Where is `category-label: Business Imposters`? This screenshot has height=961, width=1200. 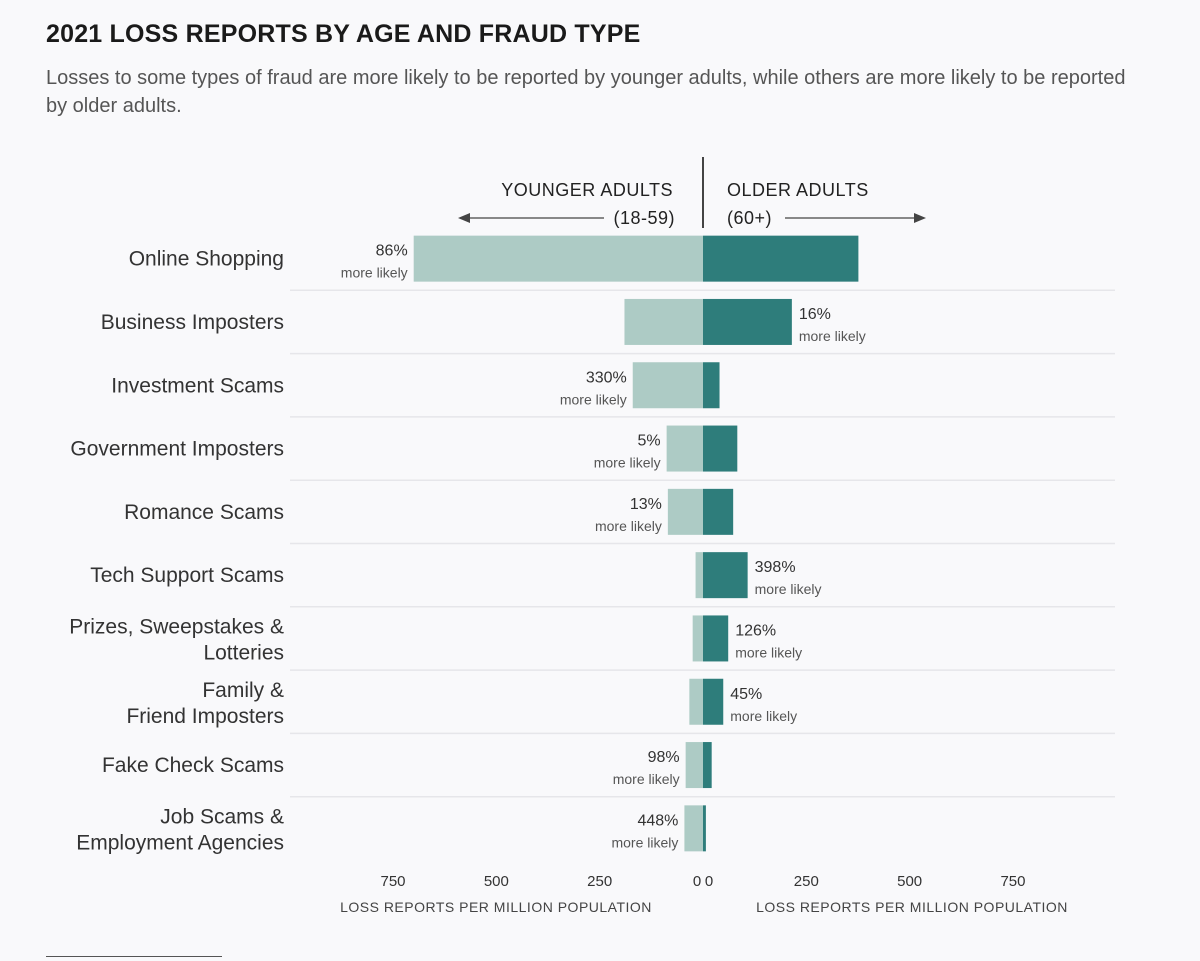 category-label: Business Imposters is located at coordinates (192, 322).